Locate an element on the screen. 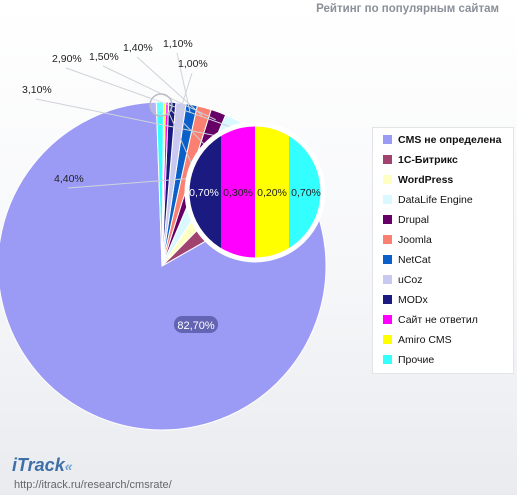 Image resolution: width=517 pixels, height=495 pixels. legend-item-прочие: Прочие is located at coordinates (408, 360).